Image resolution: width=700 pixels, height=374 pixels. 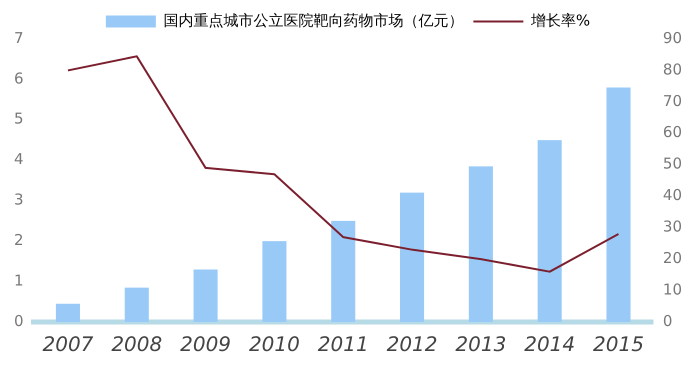 I want to click on y2-tick-label: 20, so click(x=672, y=258).